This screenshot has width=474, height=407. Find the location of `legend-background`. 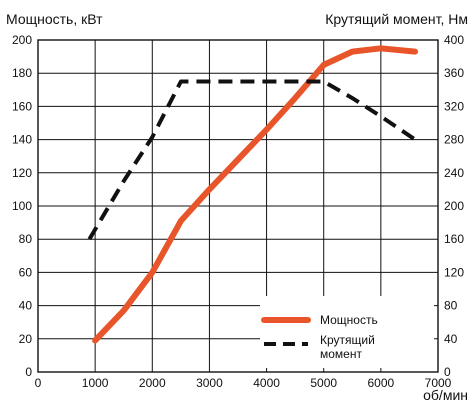

legend-background is located at coordinates (347, 332).